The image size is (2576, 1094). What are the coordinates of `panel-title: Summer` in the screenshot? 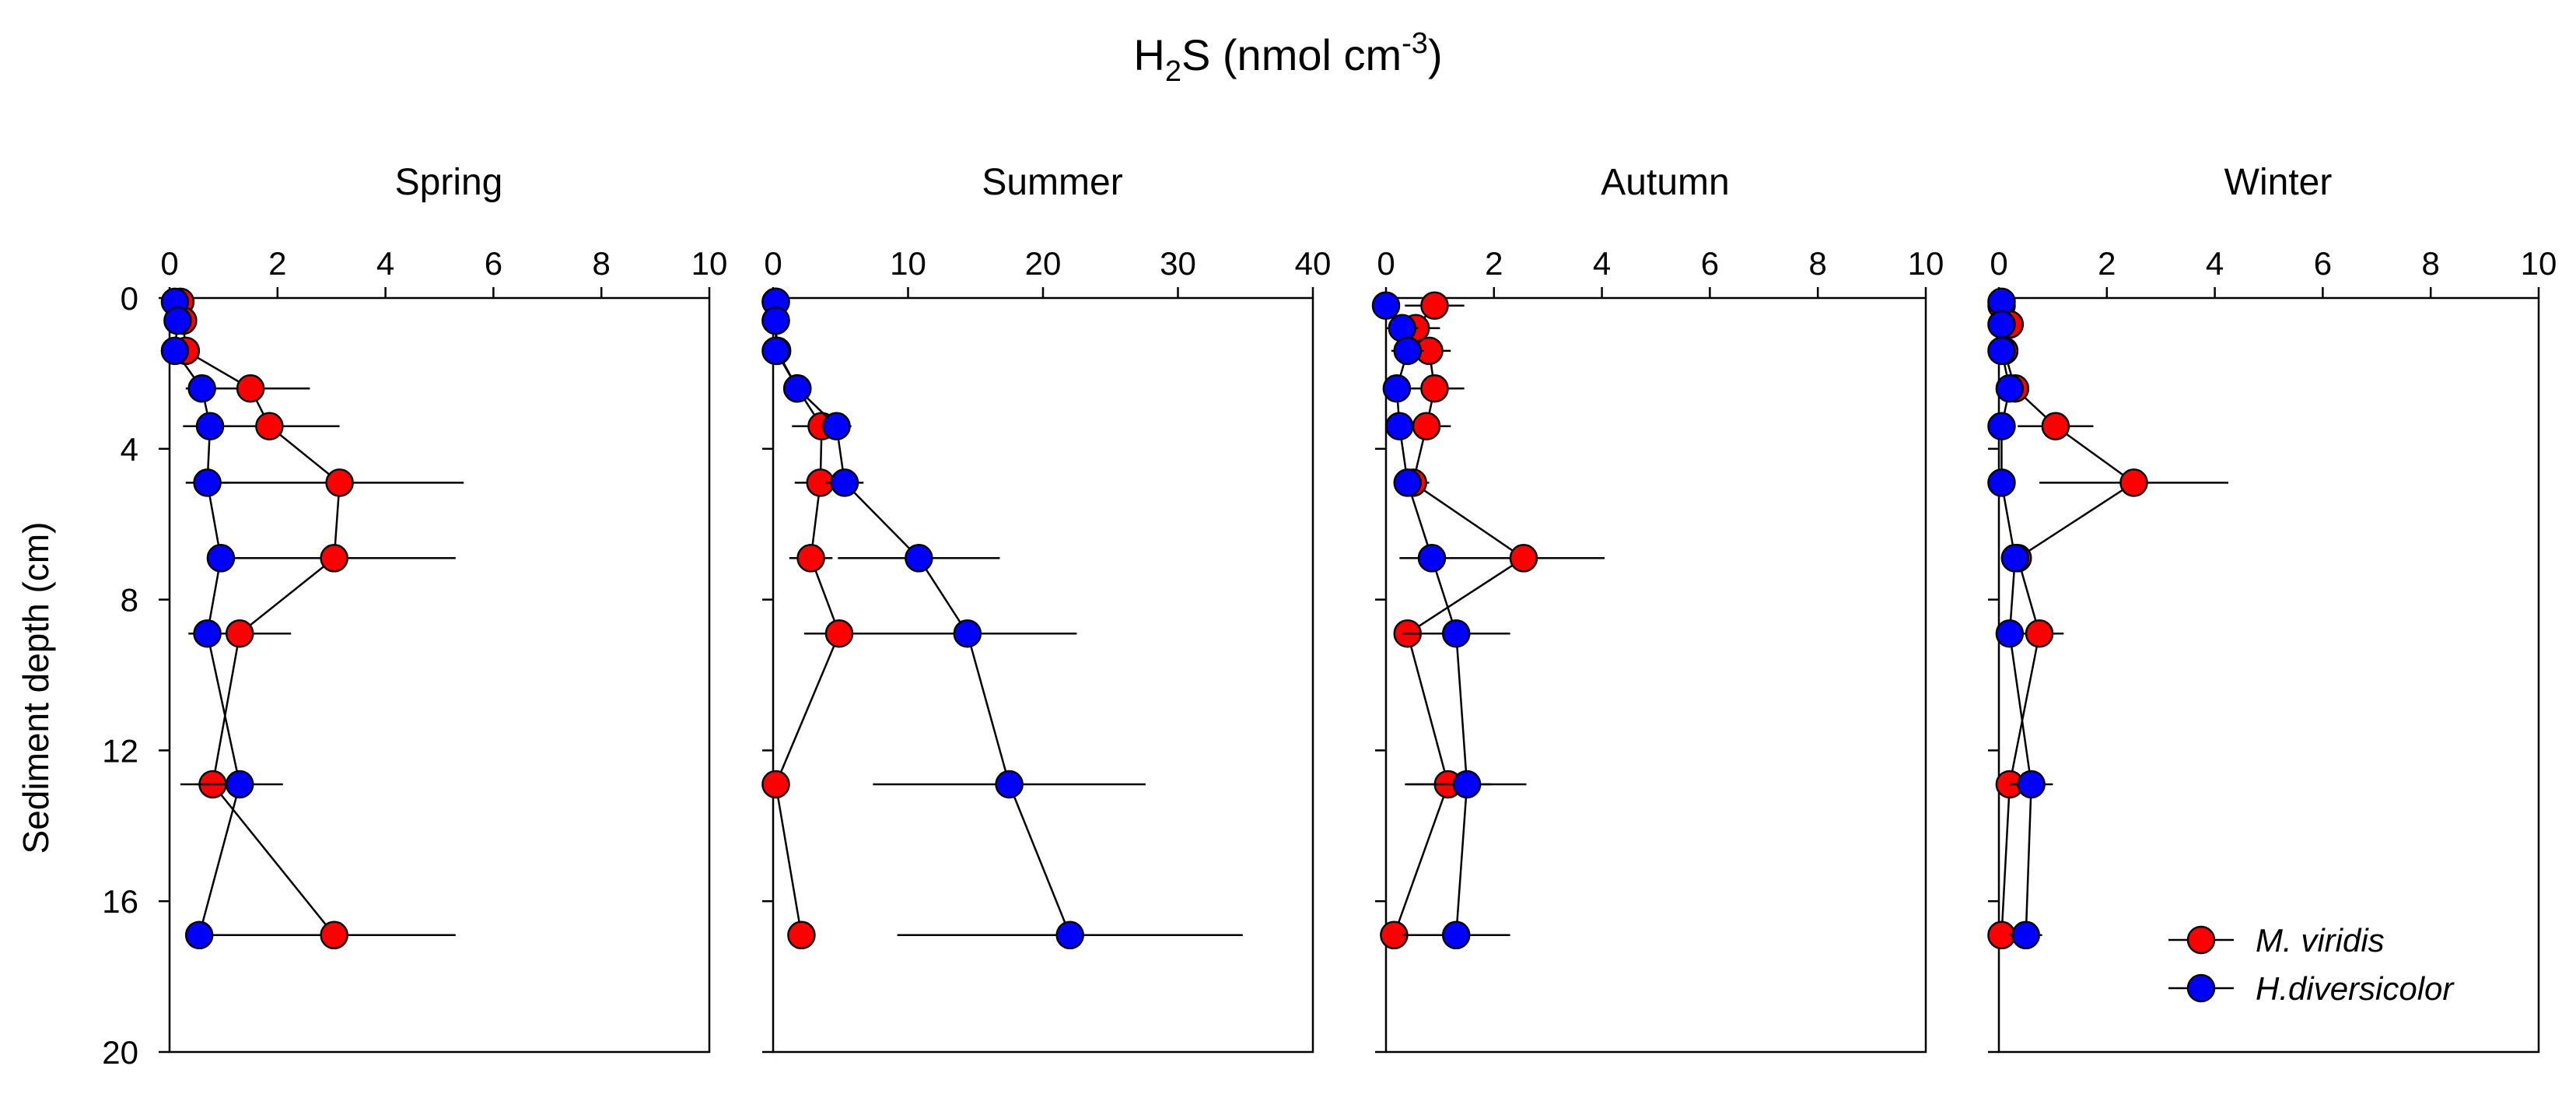 It's located at (1052, 182).